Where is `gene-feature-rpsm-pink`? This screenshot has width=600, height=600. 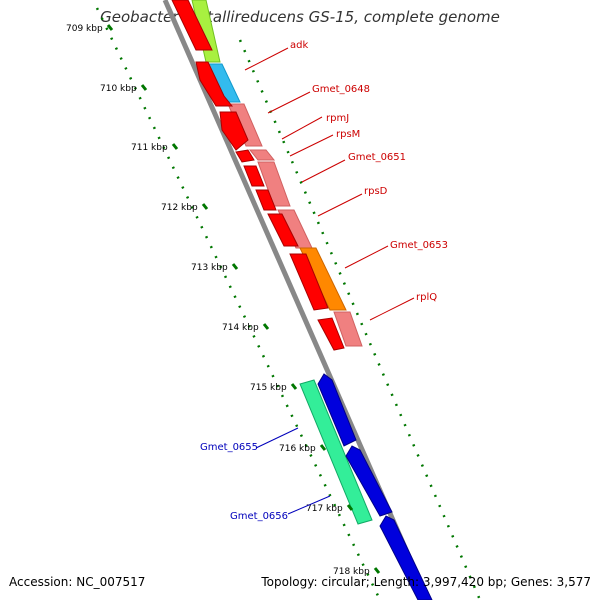
gene-feature-rpsm-pink is located at coordinates (262, 155).